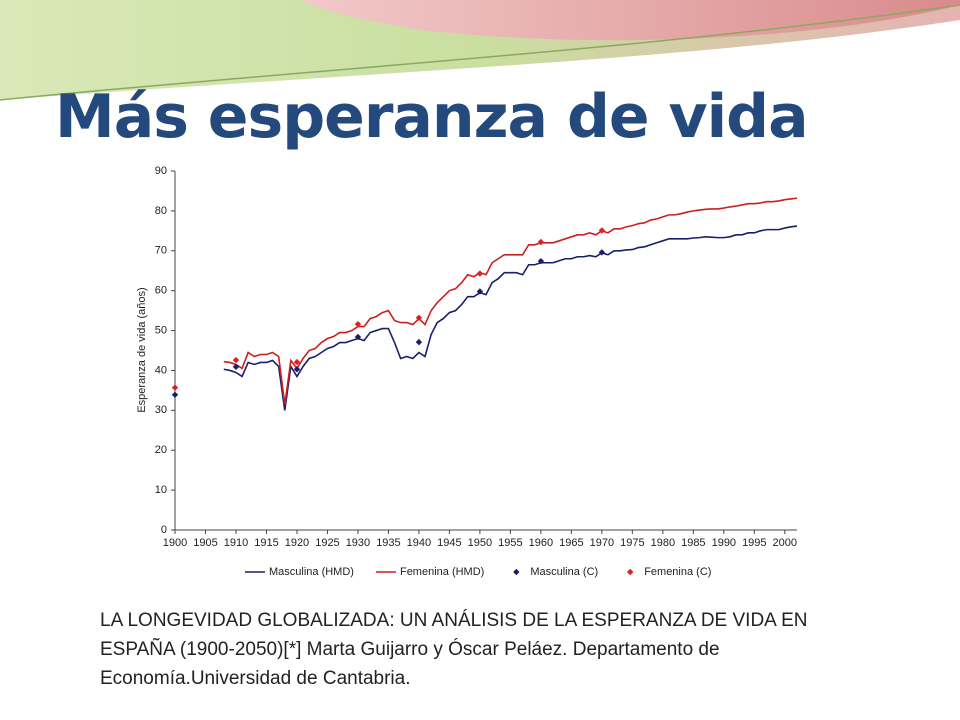 Image resolution: width=960 pixels, height=720 pixels. What do you see at coordinates (358, 543) in the screenshot?
I see `x-tick-label: 1930` at bounding box center [358, 543].